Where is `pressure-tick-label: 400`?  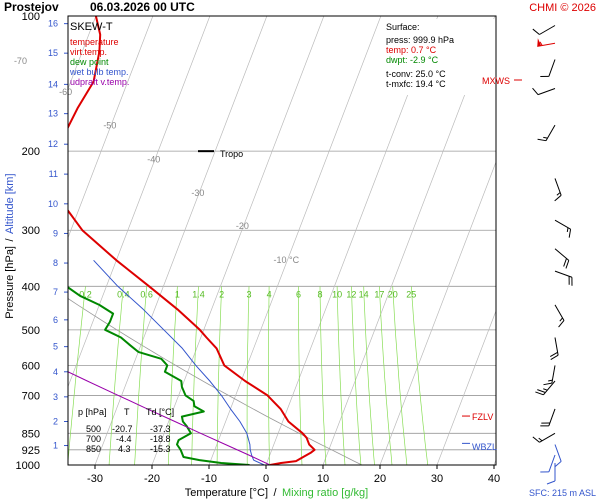
pressure-tick-label: 400 is located at coordinates (31, 287).